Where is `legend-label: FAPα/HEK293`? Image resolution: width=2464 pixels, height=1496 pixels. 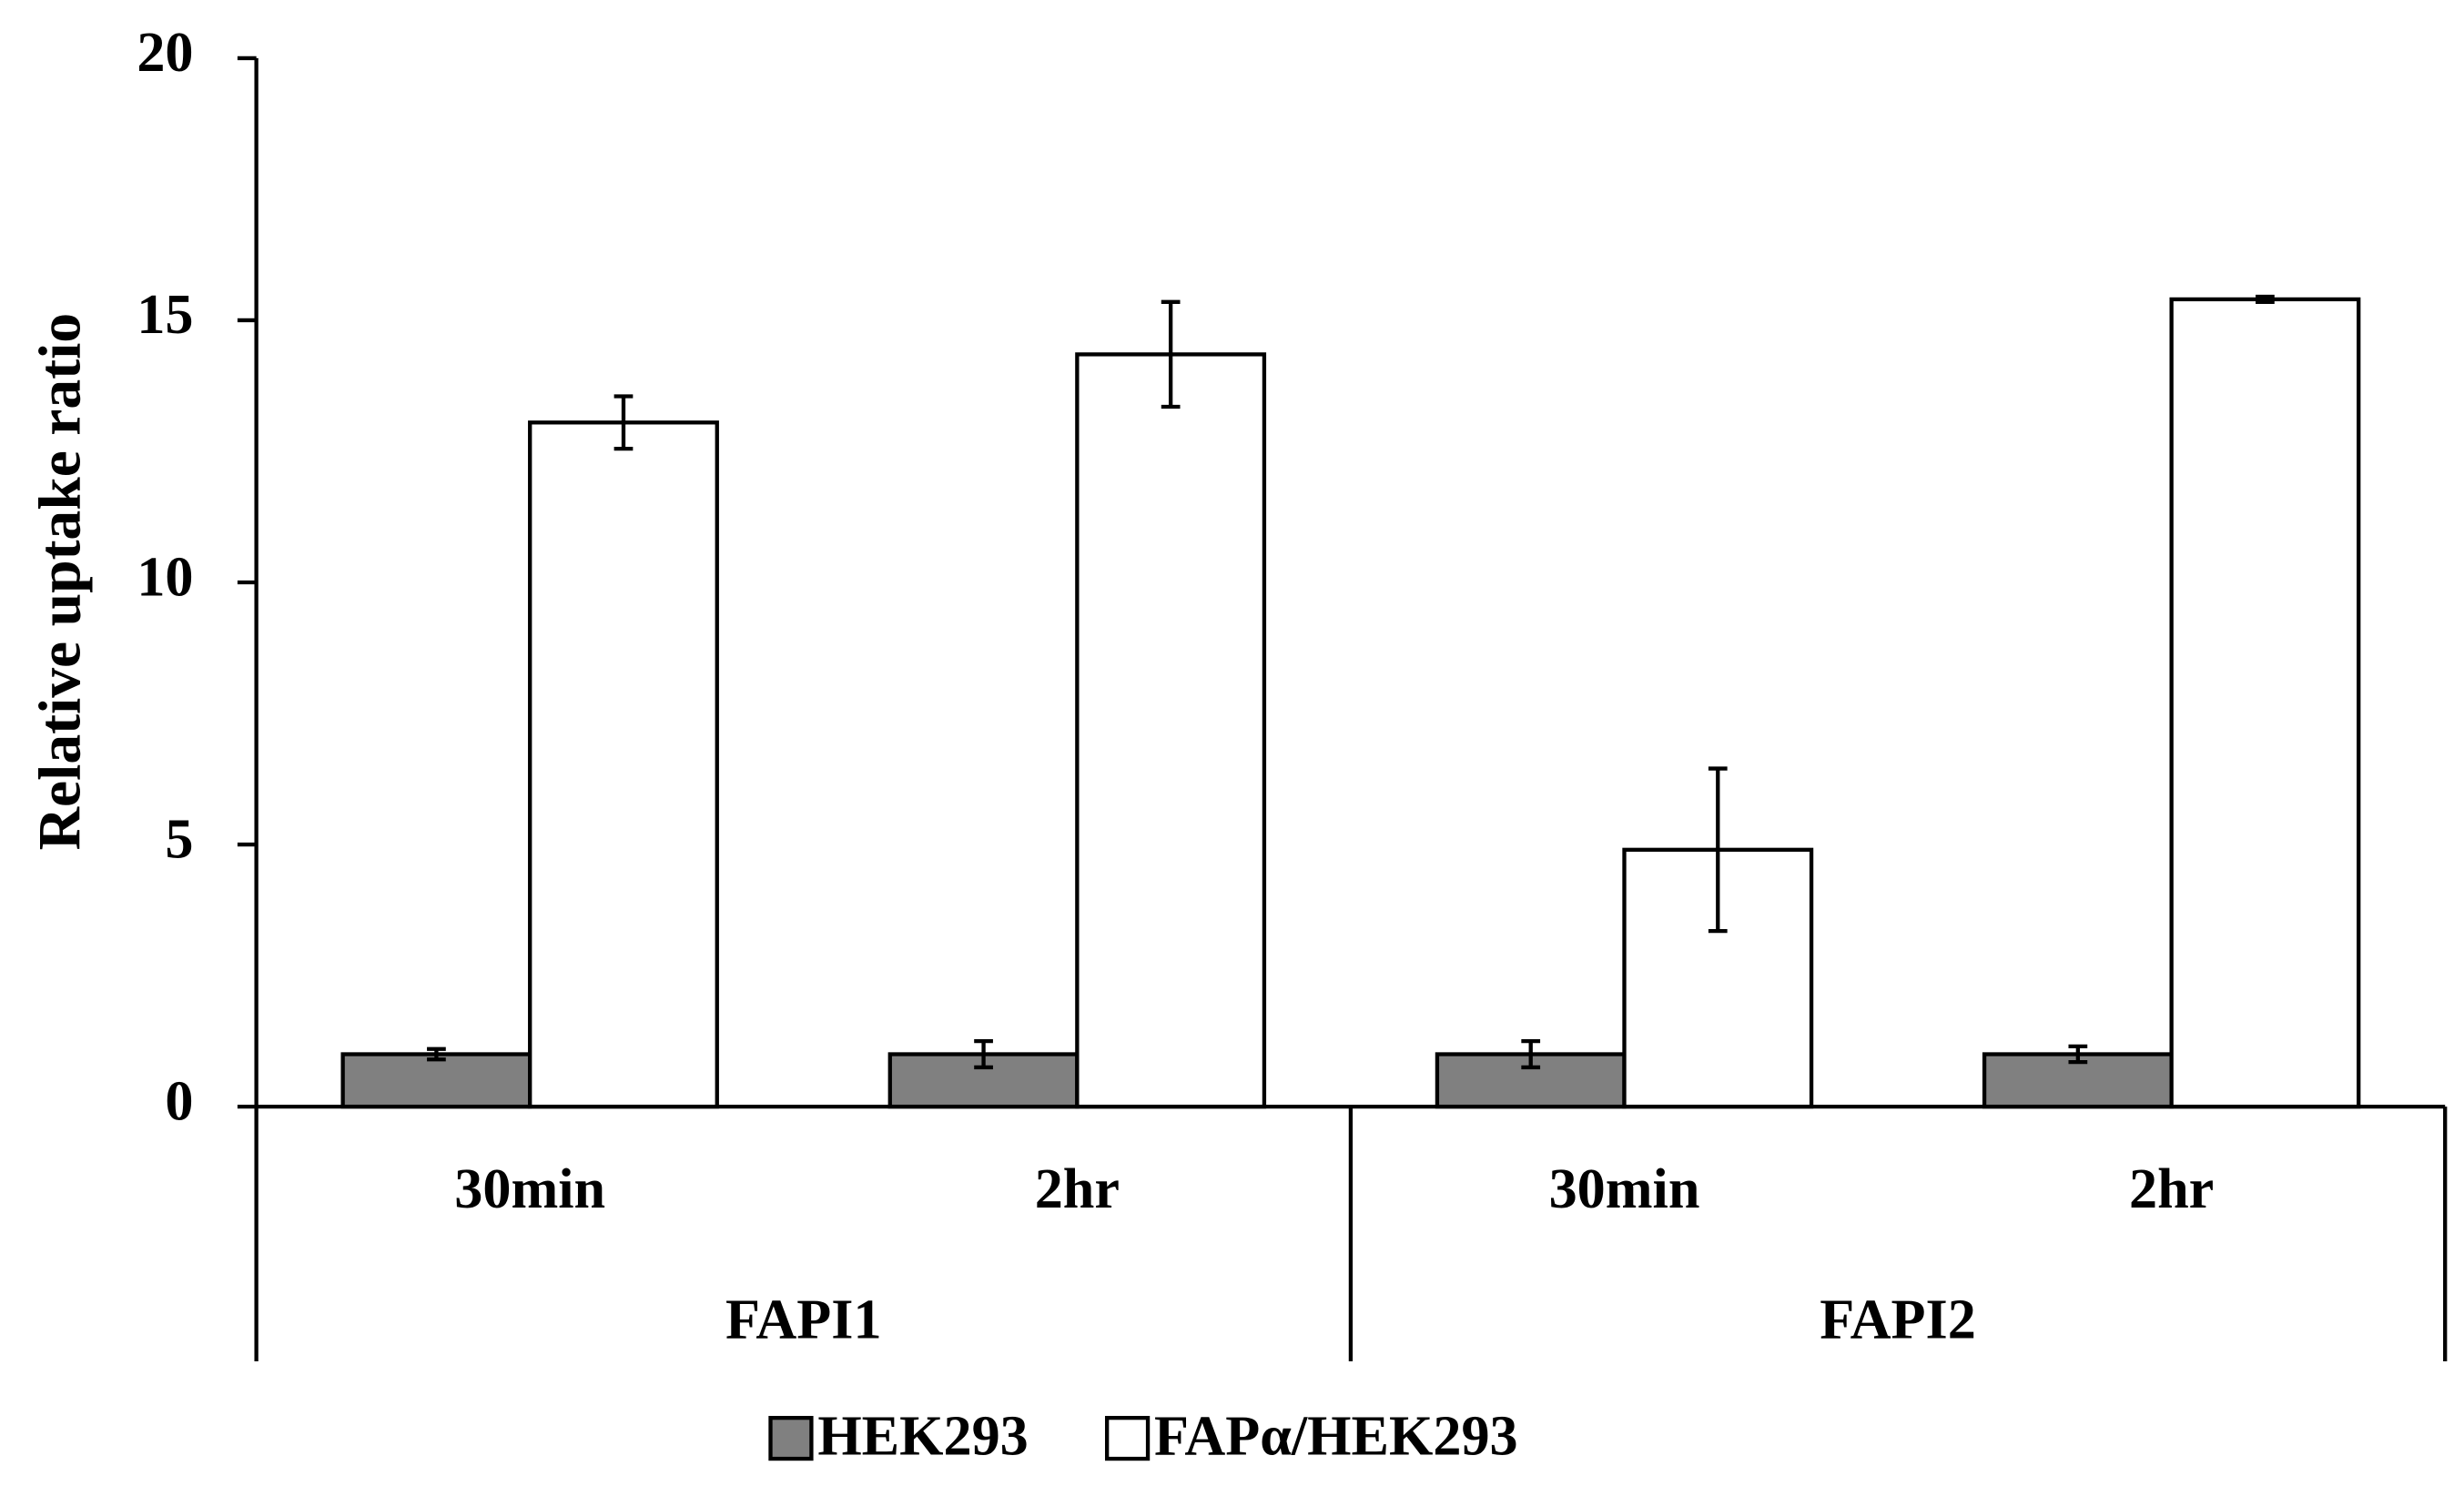 legend-label: FAPα/HEK293 is located at coordinates (1336, 1436).